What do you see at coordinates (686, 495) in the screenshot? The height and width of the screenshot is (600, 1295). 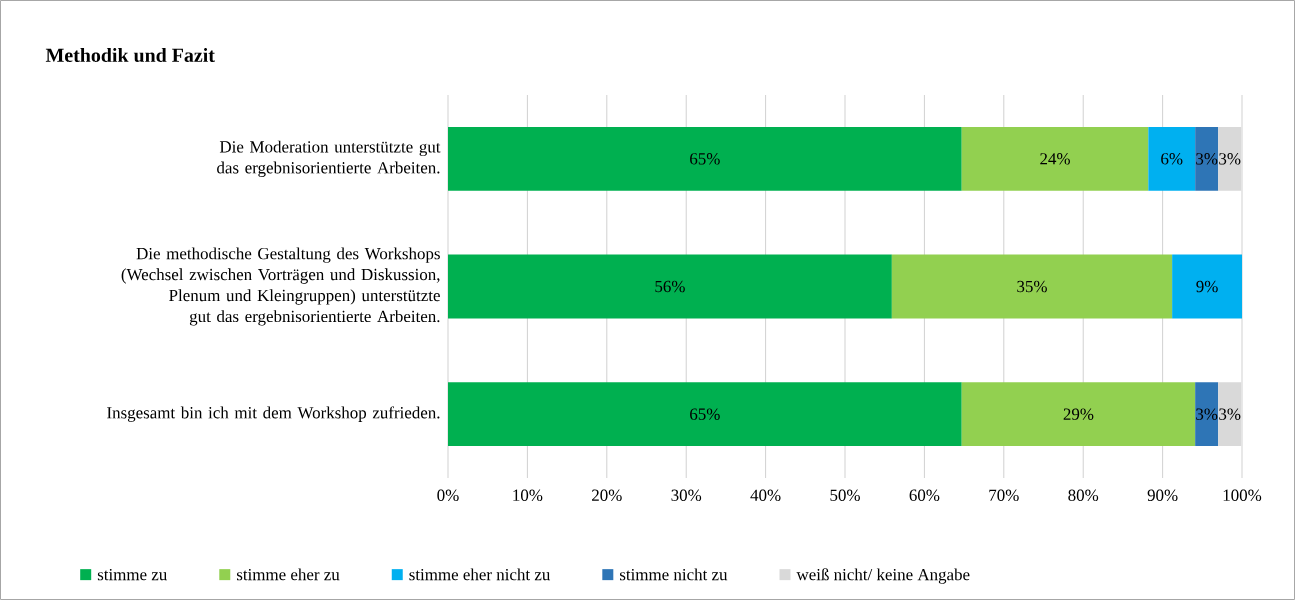 I see `x-tick-label: 30%` at bounding box center [686, 495].